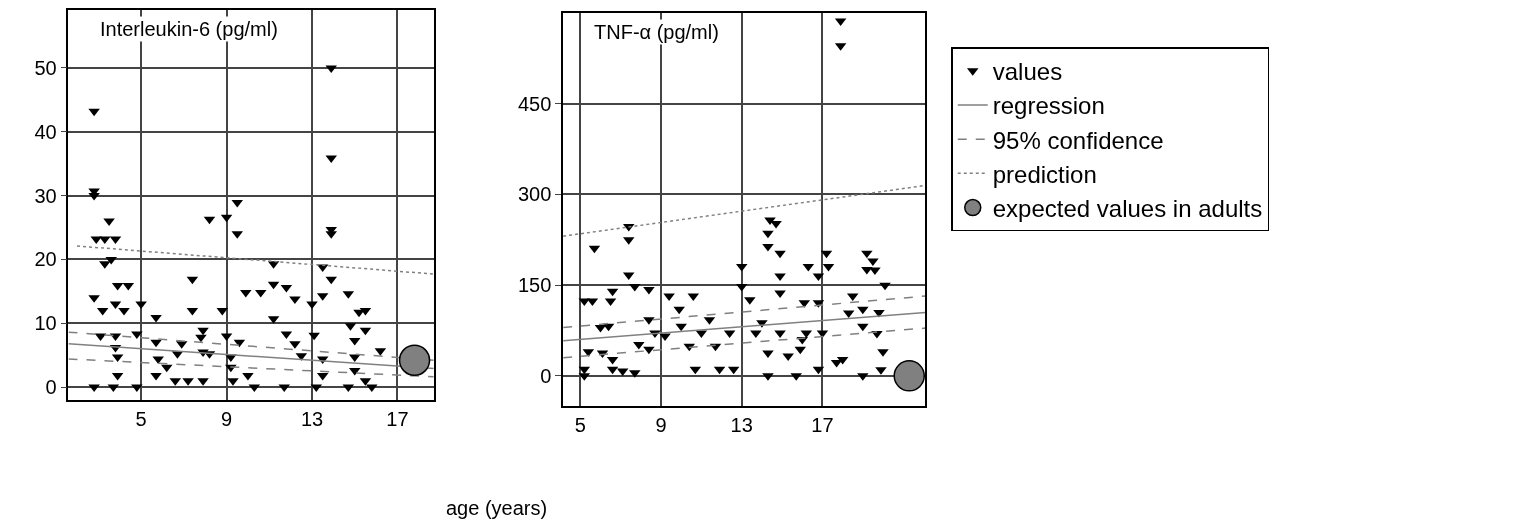 This screenshot has height=524, width=1522. Describe the element at coordinates (189, 29) in the screenshot. I see `chart-title: Interleukin-6 (pg/ml)` at that location.